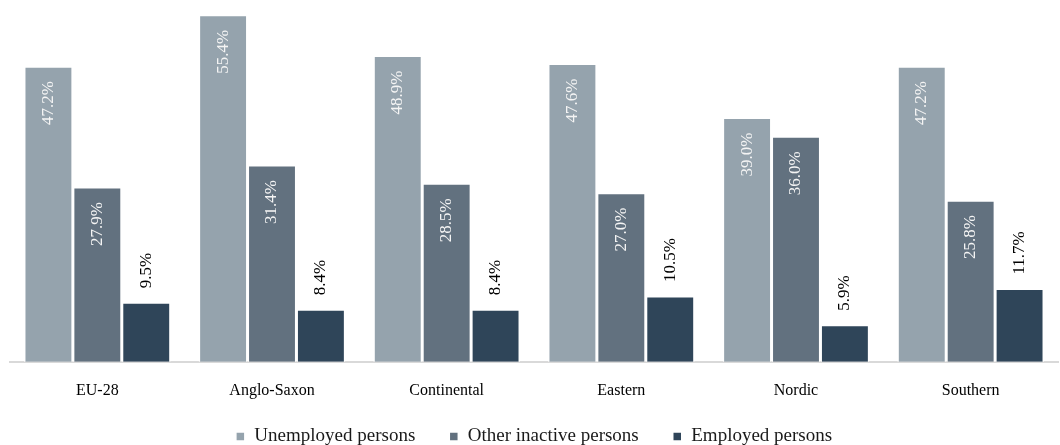  Describe the element at coordinates (762, 434) in the screenshot. I see `legend-label: Employed persons` at that location.